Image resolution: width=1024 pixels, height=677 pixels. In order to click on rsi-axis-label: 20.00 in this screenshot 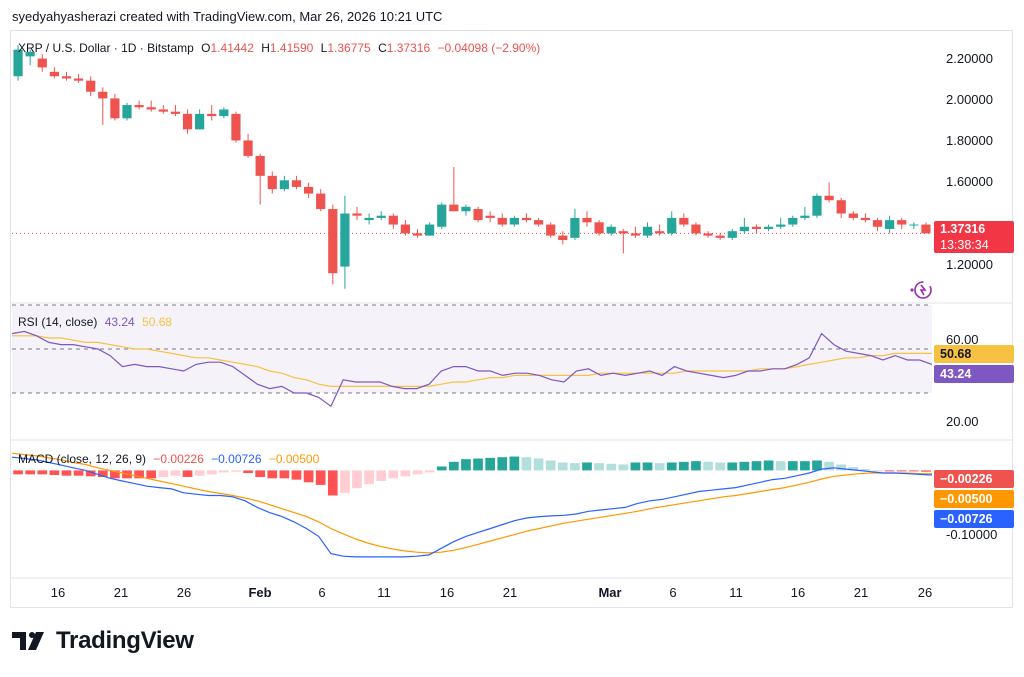, I will do `click(962, 421)`.